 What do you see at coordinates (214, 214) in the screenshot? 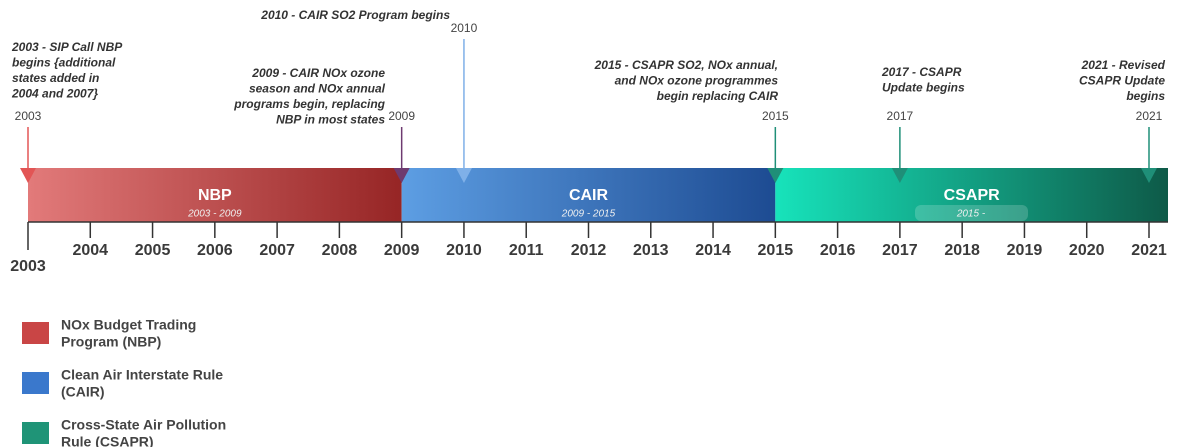
I see `phase-range: 2003 - 2009` at bounding box center [214, 214].